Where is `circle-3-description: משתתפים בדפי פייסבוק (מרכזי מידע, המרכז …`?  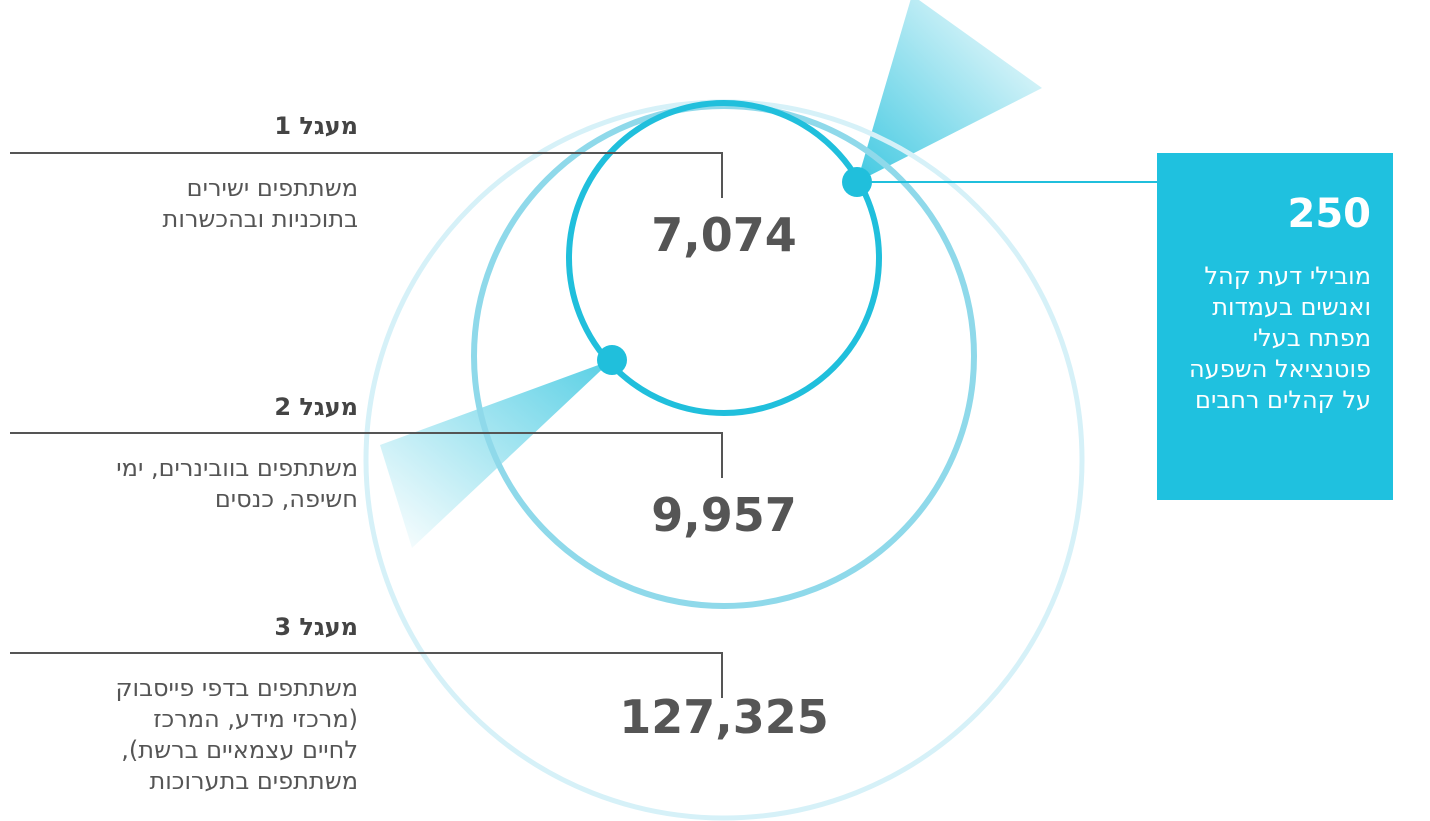 circle-3-description: משתתפים בדפי פייסבוק (מרכזי מידע, המרכז … is located at coordinates (236, 734).